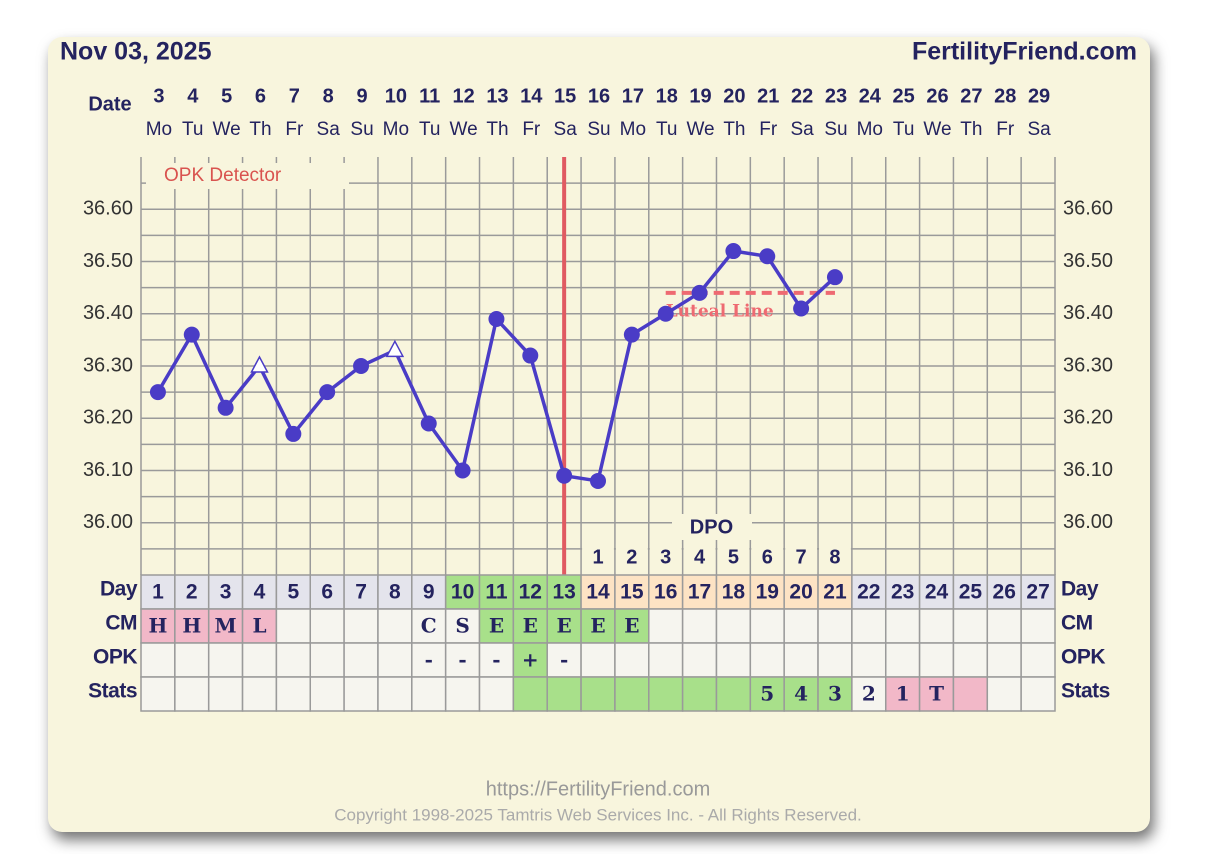 The height and width of the screenshot is (854, 1220). Describe the element at coordinates (836, 96) in the screenshot. I see `date-label: 23` at that location.